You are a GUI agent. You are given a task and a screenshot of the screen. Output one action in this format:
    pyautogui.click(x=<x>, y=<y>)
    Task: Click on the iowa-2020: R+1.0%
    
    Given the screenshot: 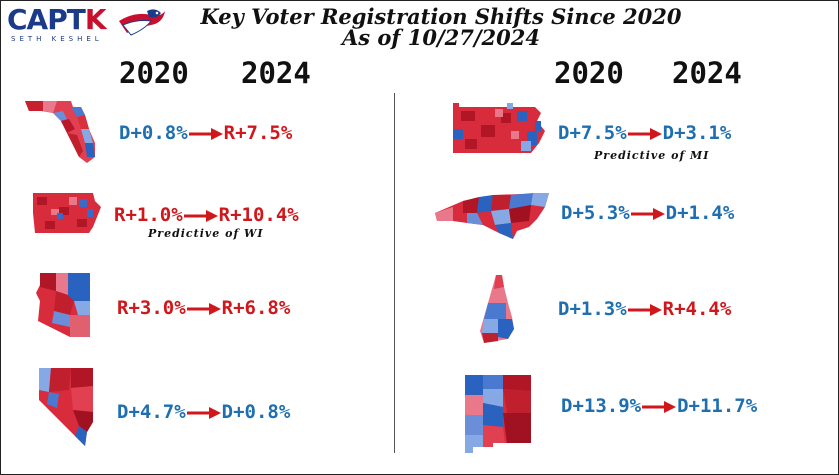 What is the action you would take?
    pyautogui.click(x=148, y=215)
    